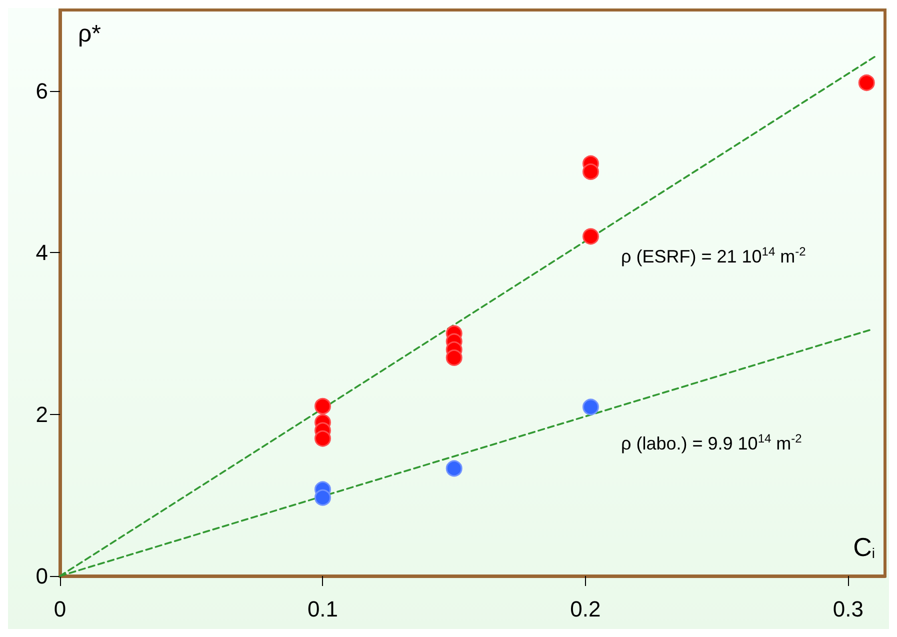 The width and height of the screenshot is (897, 637). What do you see at coordinates (322, 609) in the screenshot?
I see `x-tick-label: 0.1` at bounding box center [322, 609].